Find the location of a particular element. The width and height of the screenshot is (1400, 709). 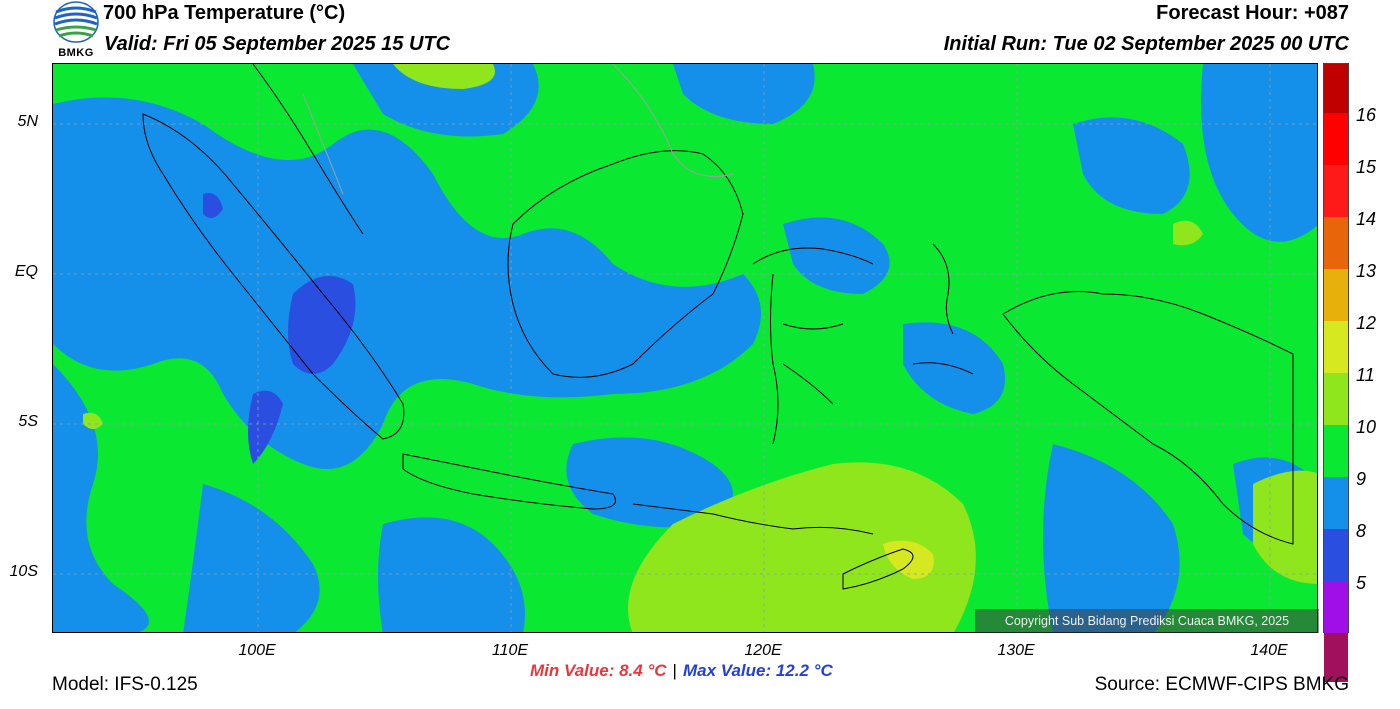

lat-label-5n: 5N is located at coordinates (27, 121).